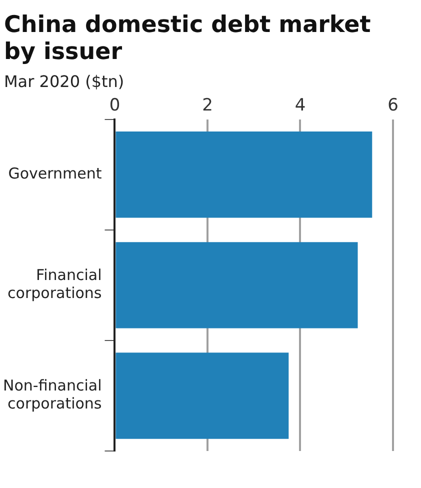  I want to click on y-tick-label: Government, so click(55, 173).